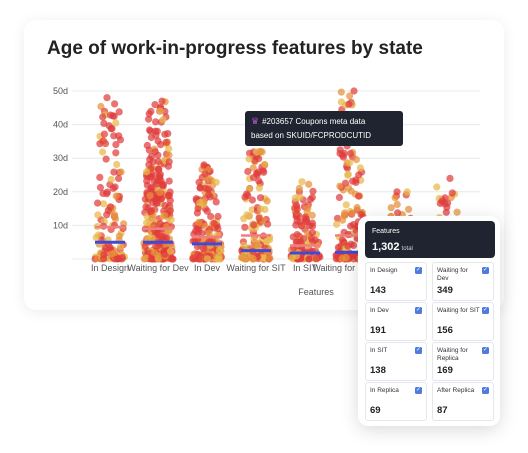 The height and width of the screenshot is (453, 528). Describe the element at coordinates (463, 401) in the screenshot. I see `state-tile-after-replica: After Replica ✓ 87` at that location.